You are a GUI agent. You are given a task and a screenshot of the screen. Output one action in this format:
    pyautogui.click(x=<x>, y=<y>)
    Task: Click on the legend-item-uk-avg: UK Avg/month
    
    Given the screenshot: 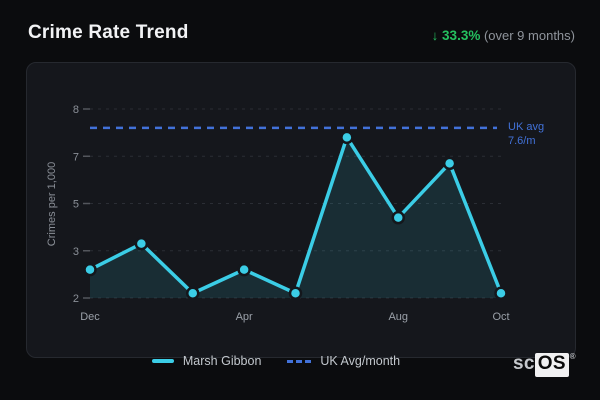 What is the action you would take?
    pyautogui.click(x=343, y=361)
    